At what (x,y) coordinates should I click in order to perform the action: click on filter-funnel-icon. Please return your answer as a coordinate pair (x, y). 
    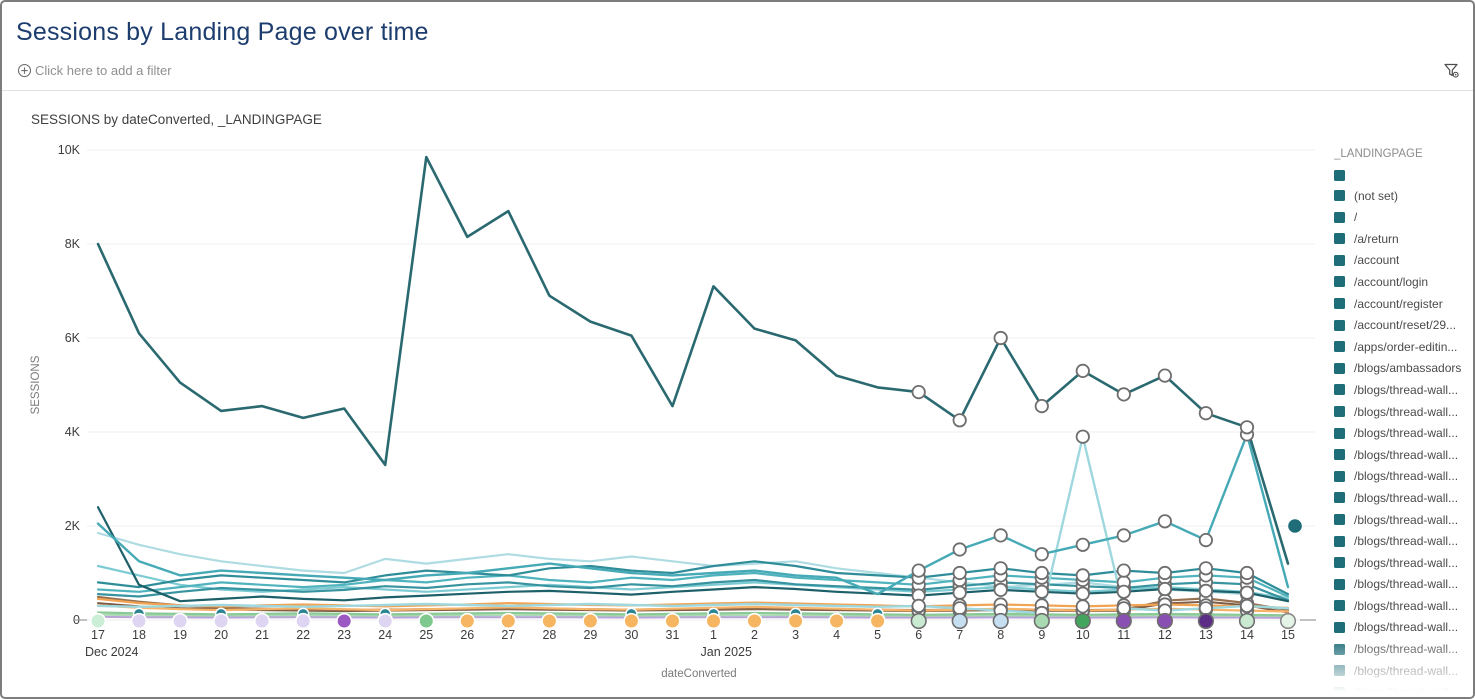
    Looking at the image, I should click on (1451, 73).